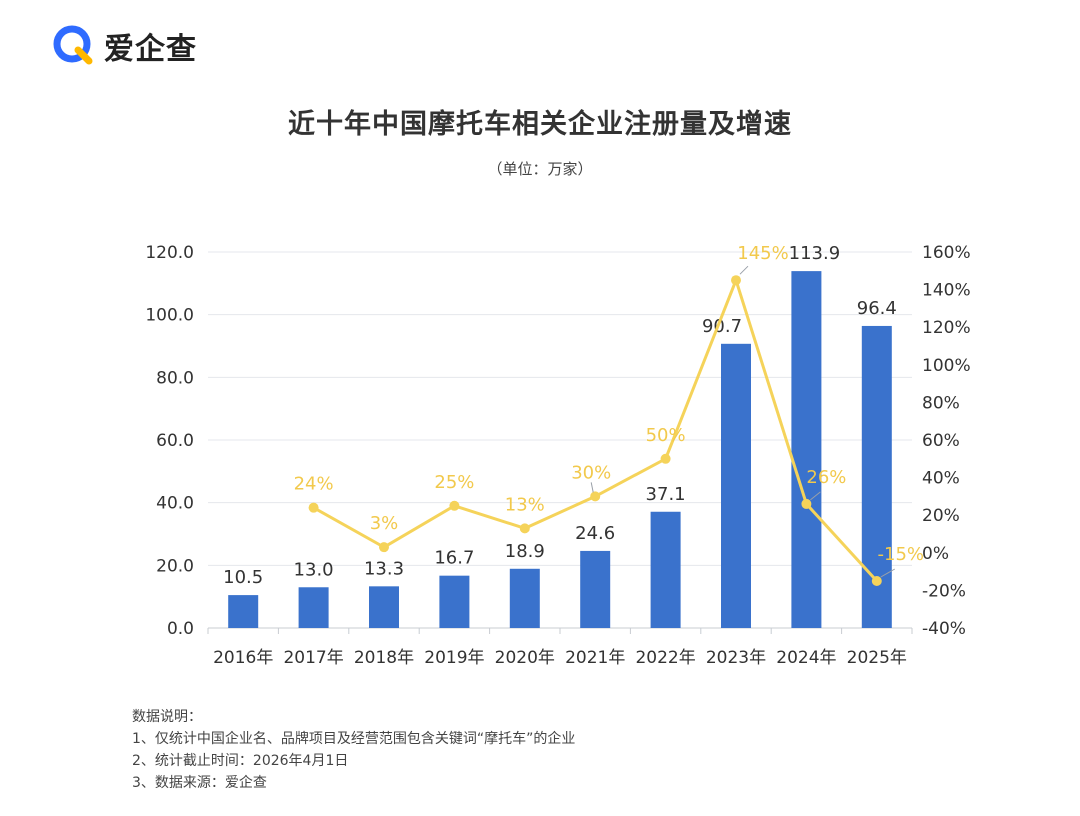 Image resolution: width=1080 pixels, height=816 pixels. I want to click on brand-name: 爱企查, so click(150, 49).